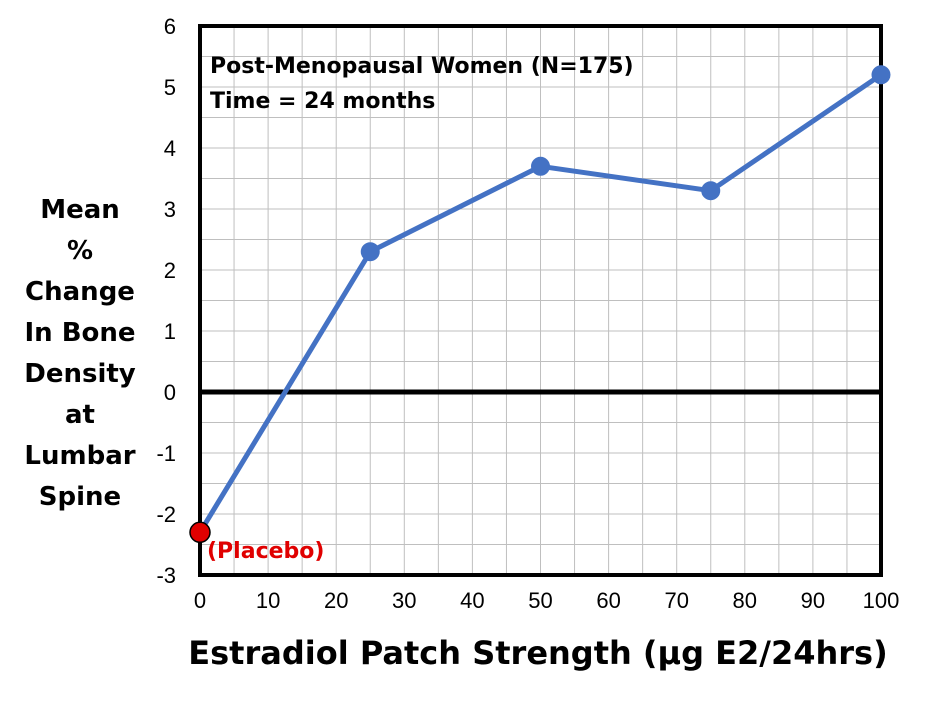 This screenshot has width=936, height=701. What do you see at coordinates (166, 301) in the screenshot?
I see `y-axis-ticks: 6 5 4 3 2 1 0 -1 -2 -3` at bounding box center [166, 301].